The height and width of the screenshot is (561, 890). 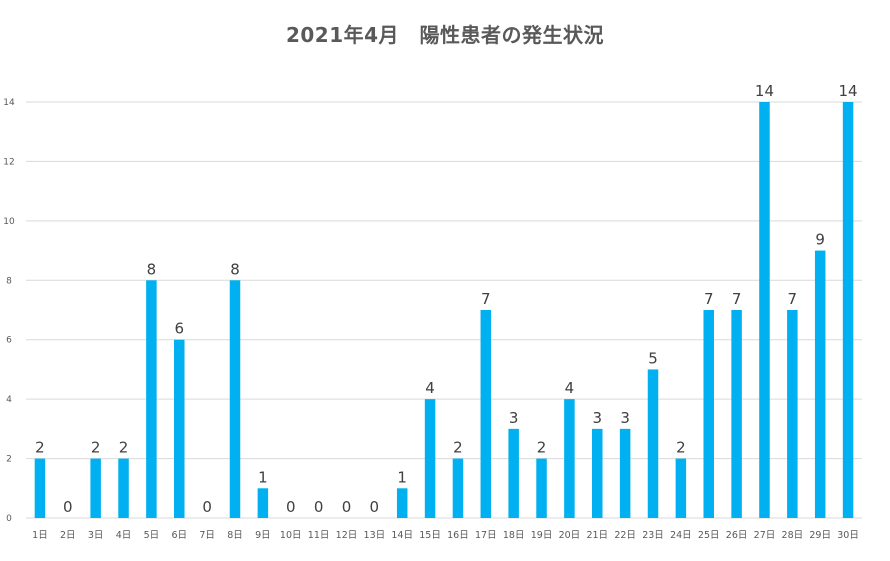 What do you see at coordinates (319, 535) in the screenshot?
I see `x-tick-label: 11日` at bounding box center [319, 535].